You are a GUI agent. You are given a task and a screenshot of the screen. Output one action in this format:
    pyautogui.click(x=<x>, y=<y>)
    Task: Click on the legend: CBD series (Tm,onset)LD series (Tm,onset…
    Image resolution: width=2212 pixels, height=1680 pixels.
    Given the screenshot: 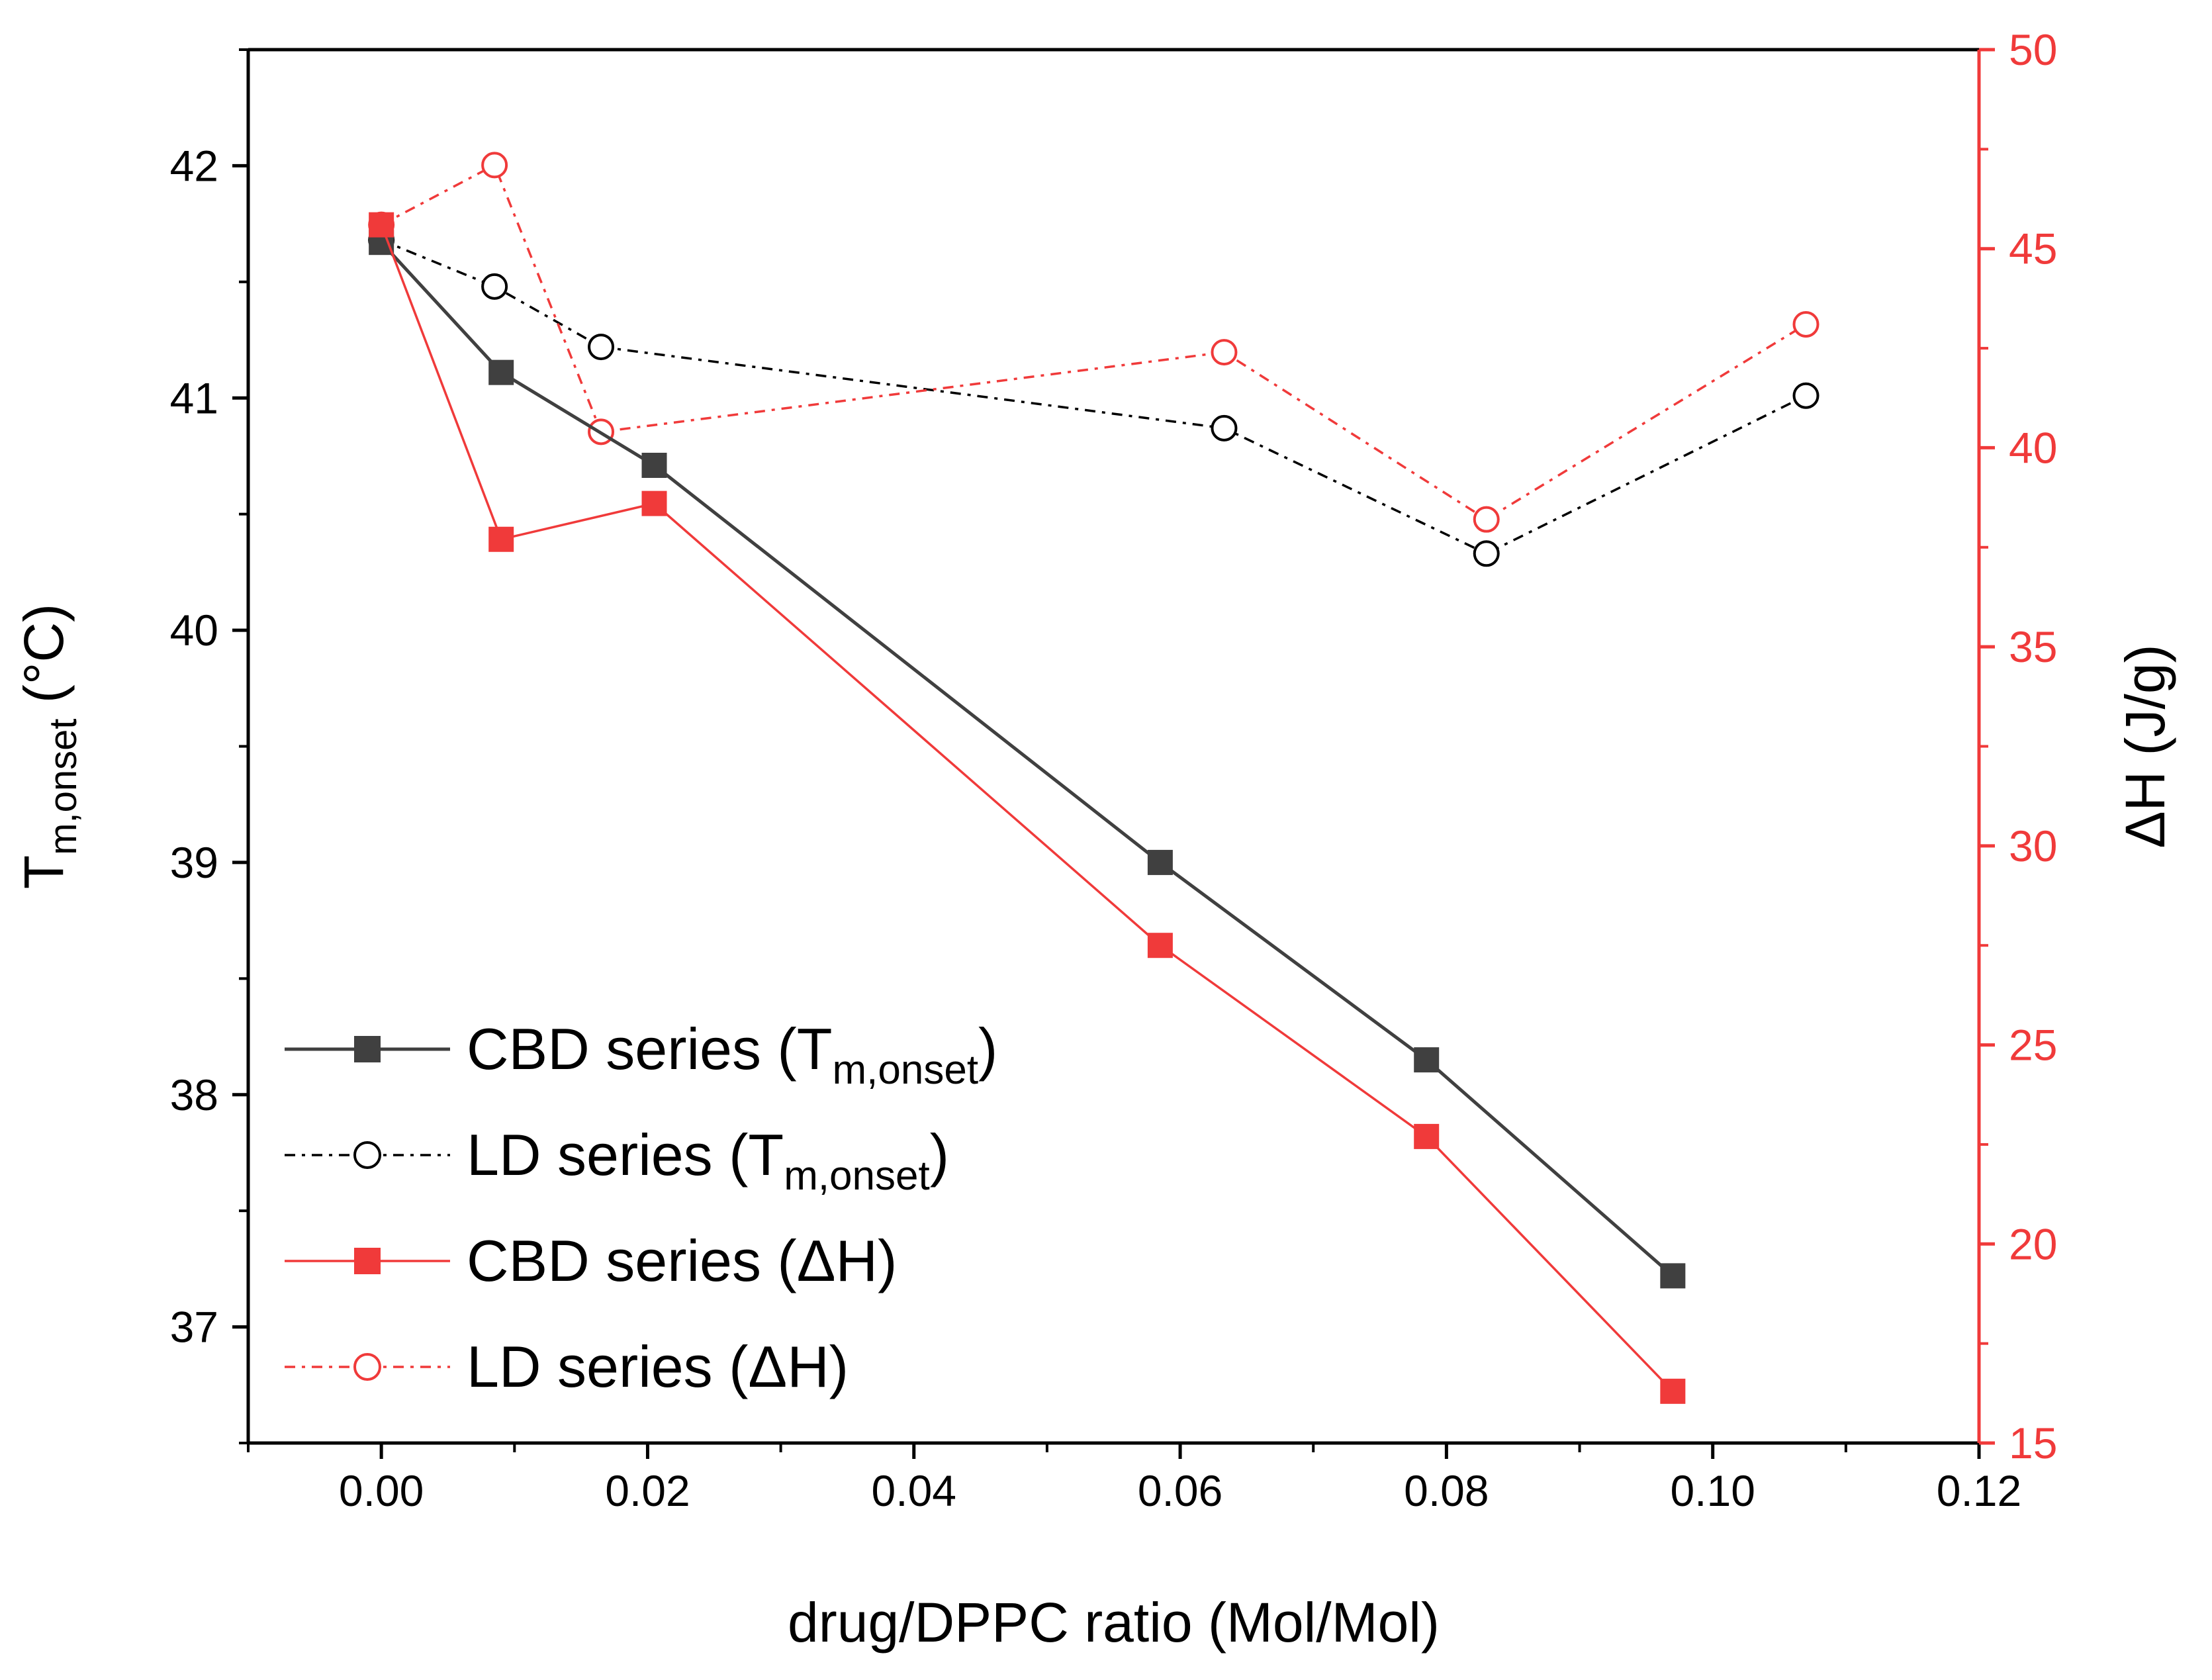 What is the action you would take?
    pyautogui.click(x=641, y=1207)
    